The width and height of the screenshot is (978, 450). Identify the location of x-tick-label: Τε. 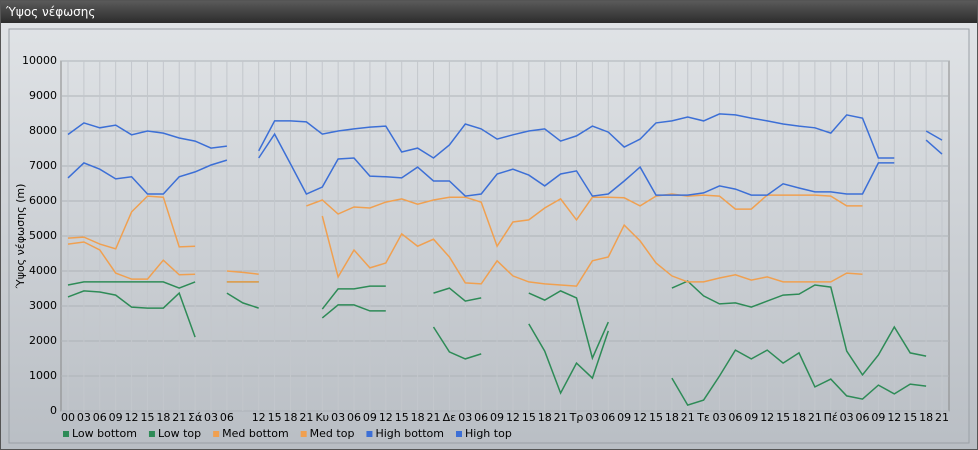
(703, 417).